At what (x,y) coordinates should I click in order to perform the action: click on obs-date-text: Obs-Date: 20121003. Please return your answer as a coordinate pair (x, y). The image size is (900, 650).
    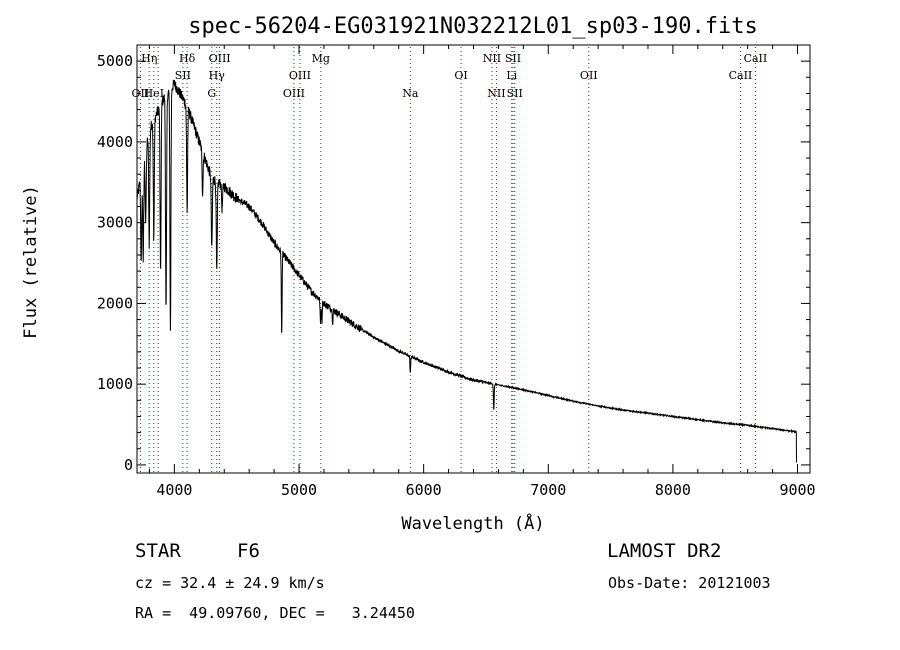
    Looking at the image, I should click on (689, 583).